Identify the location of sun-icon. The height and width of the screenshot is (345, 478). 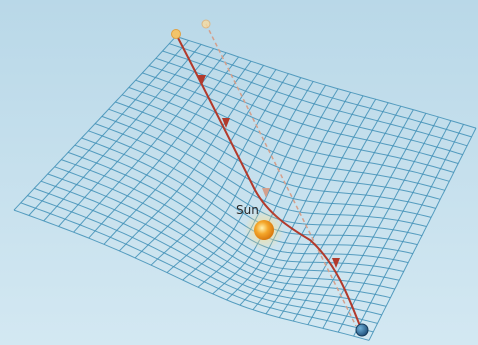
(264, 230).